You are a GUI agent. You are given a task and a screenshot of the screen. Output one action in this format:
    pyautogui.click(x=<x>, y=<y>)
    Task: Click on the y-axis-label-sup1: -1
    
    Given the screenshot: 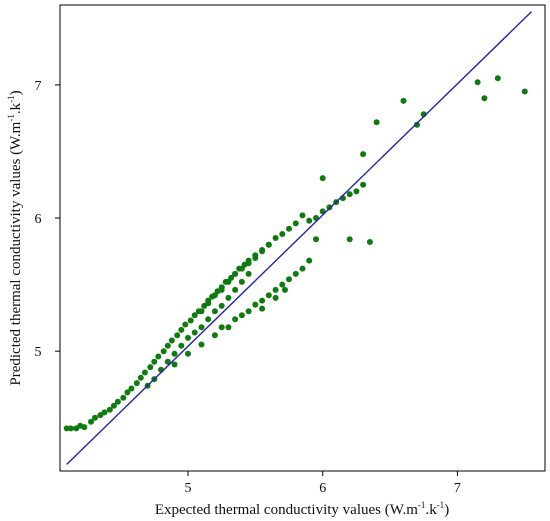 What is the action you would take?
    pyautogui.click(x=11, y=118)
    